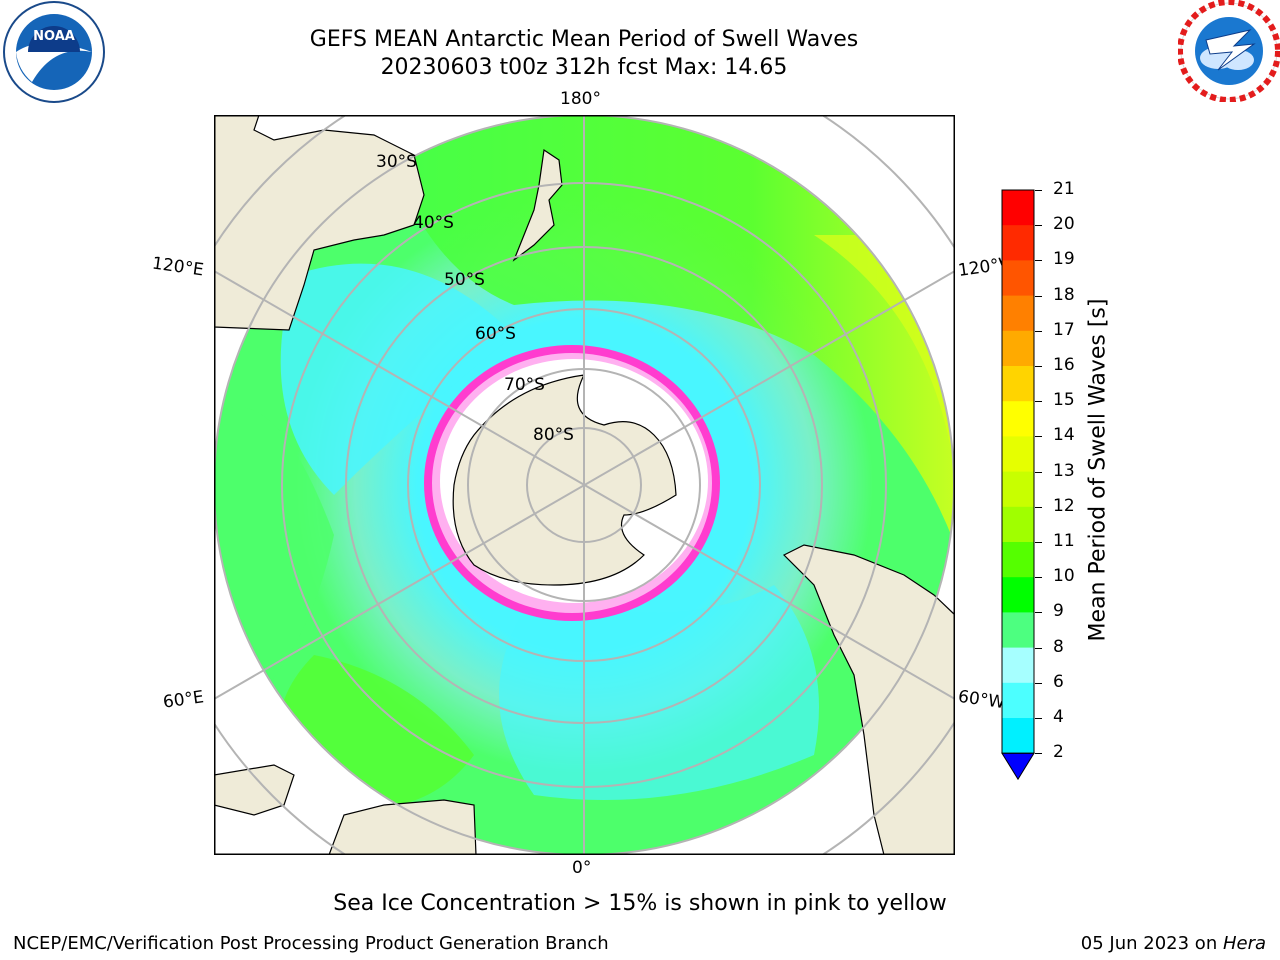 Image resolution: width=1280 pixels, height=960 pixels. I want to click on svg-text: NOAA, so click(54, 36).